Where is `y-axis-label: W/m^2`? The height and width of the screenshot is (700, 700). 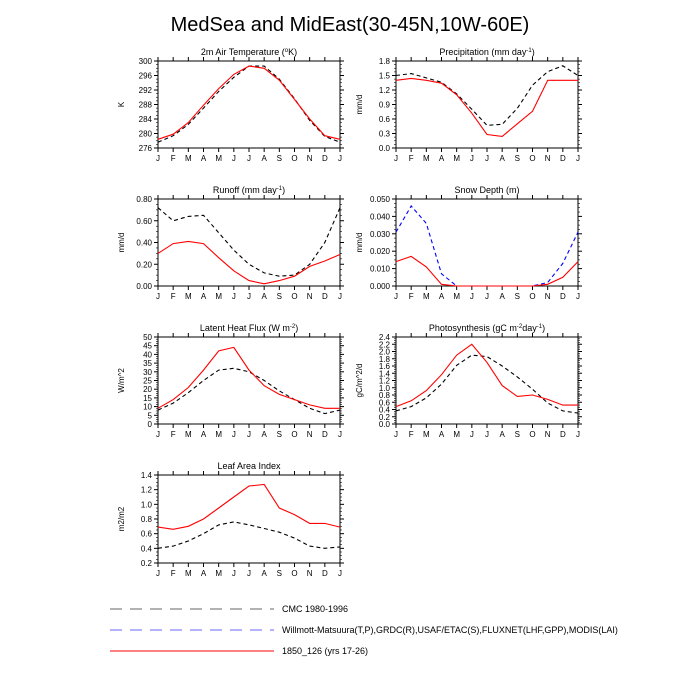 y-axis-label: W/m^2 is located at coordinates (121, 380).